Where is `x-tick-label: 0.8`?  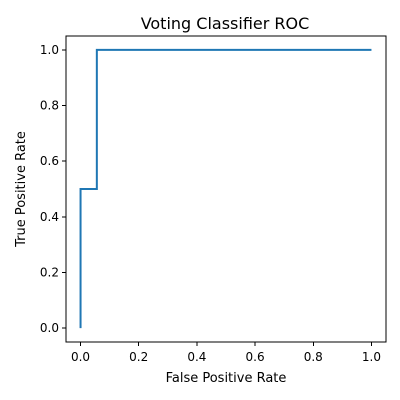 x-tick-label: 0.8 is located at coordinates (313, 357).